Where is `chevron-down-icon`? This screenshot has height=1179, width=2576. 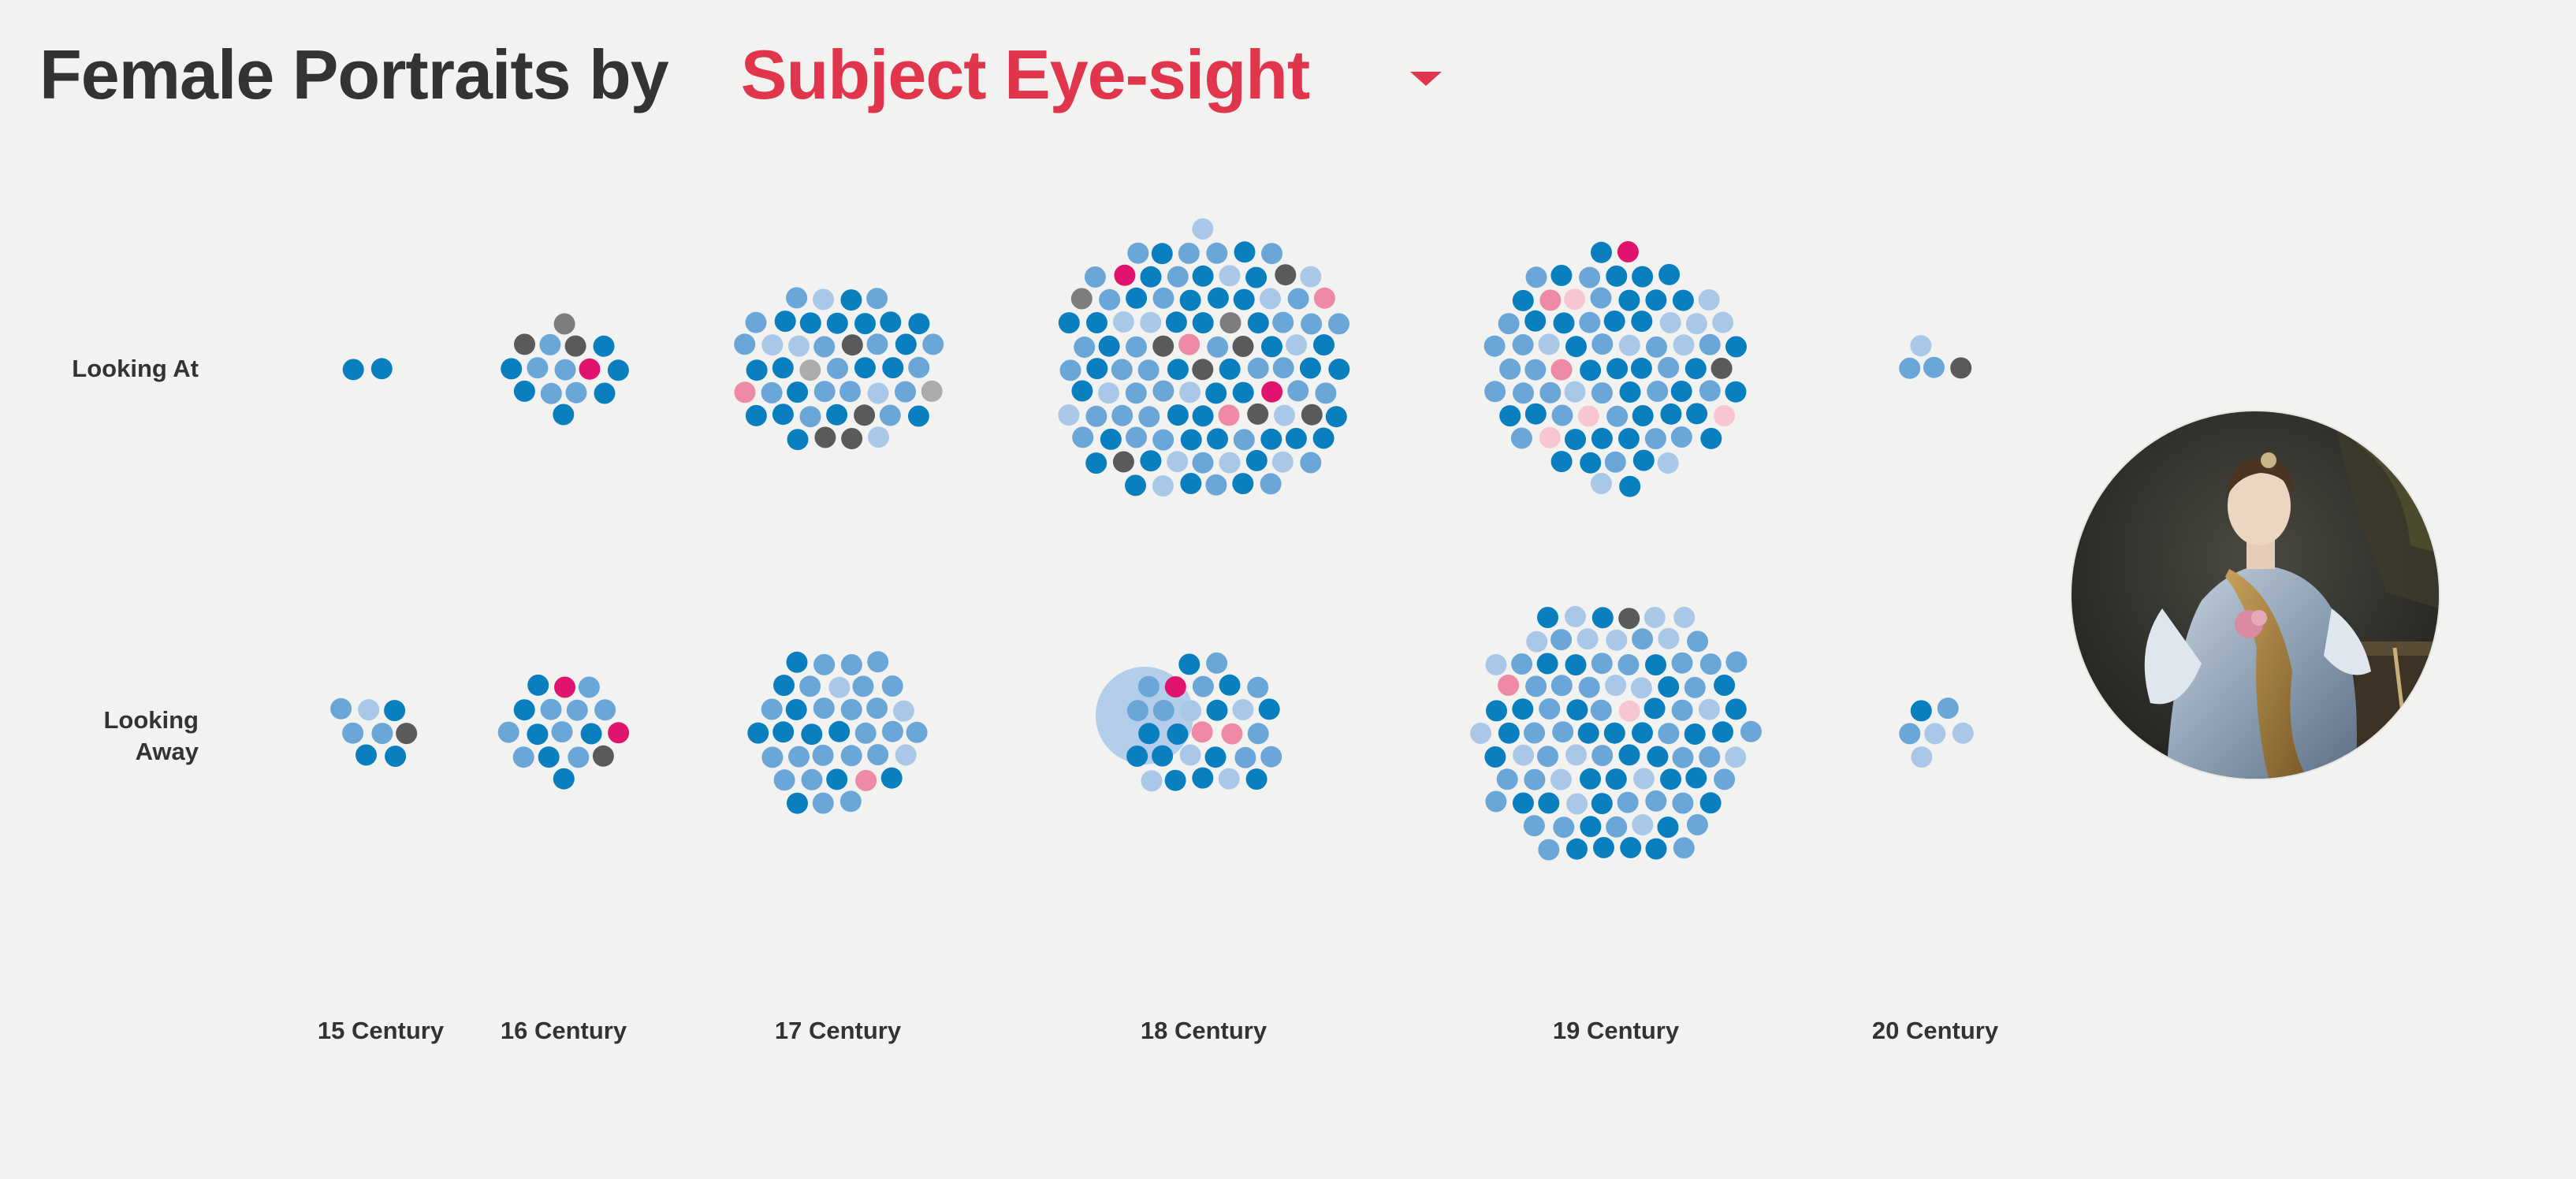 chevron-down-icon is located at coordinates (1426, 79).